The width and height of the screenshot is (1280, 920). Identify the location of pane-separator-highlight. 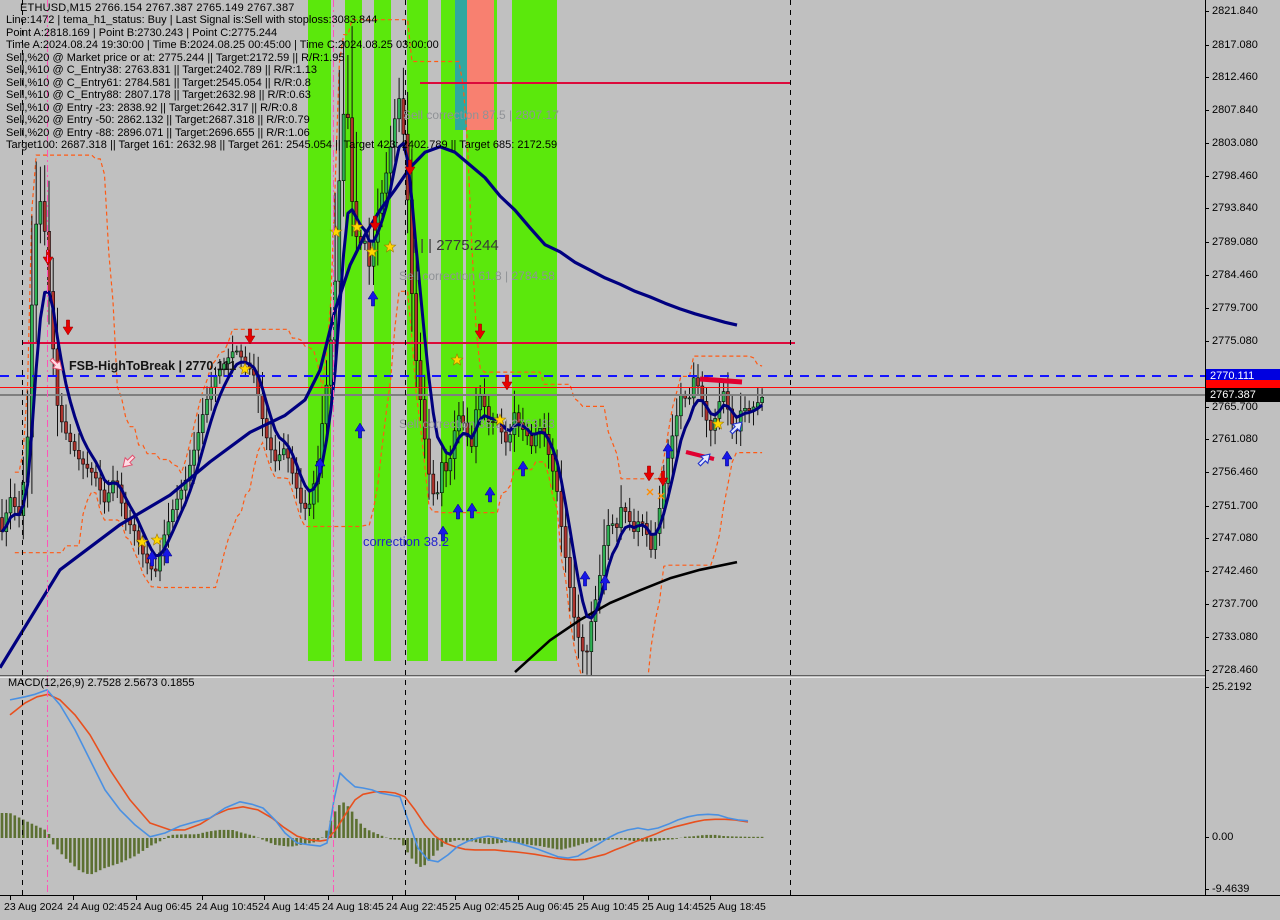
(602, 677).